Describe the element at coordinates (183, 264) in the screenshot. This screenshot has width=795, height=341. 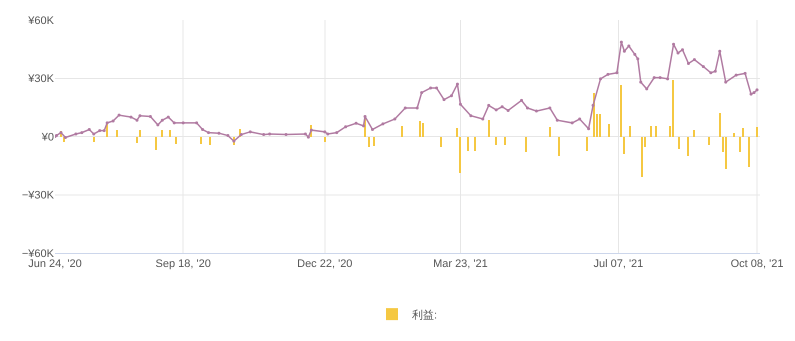
I see `x-tick-label: Sep 18, '20` at that location.